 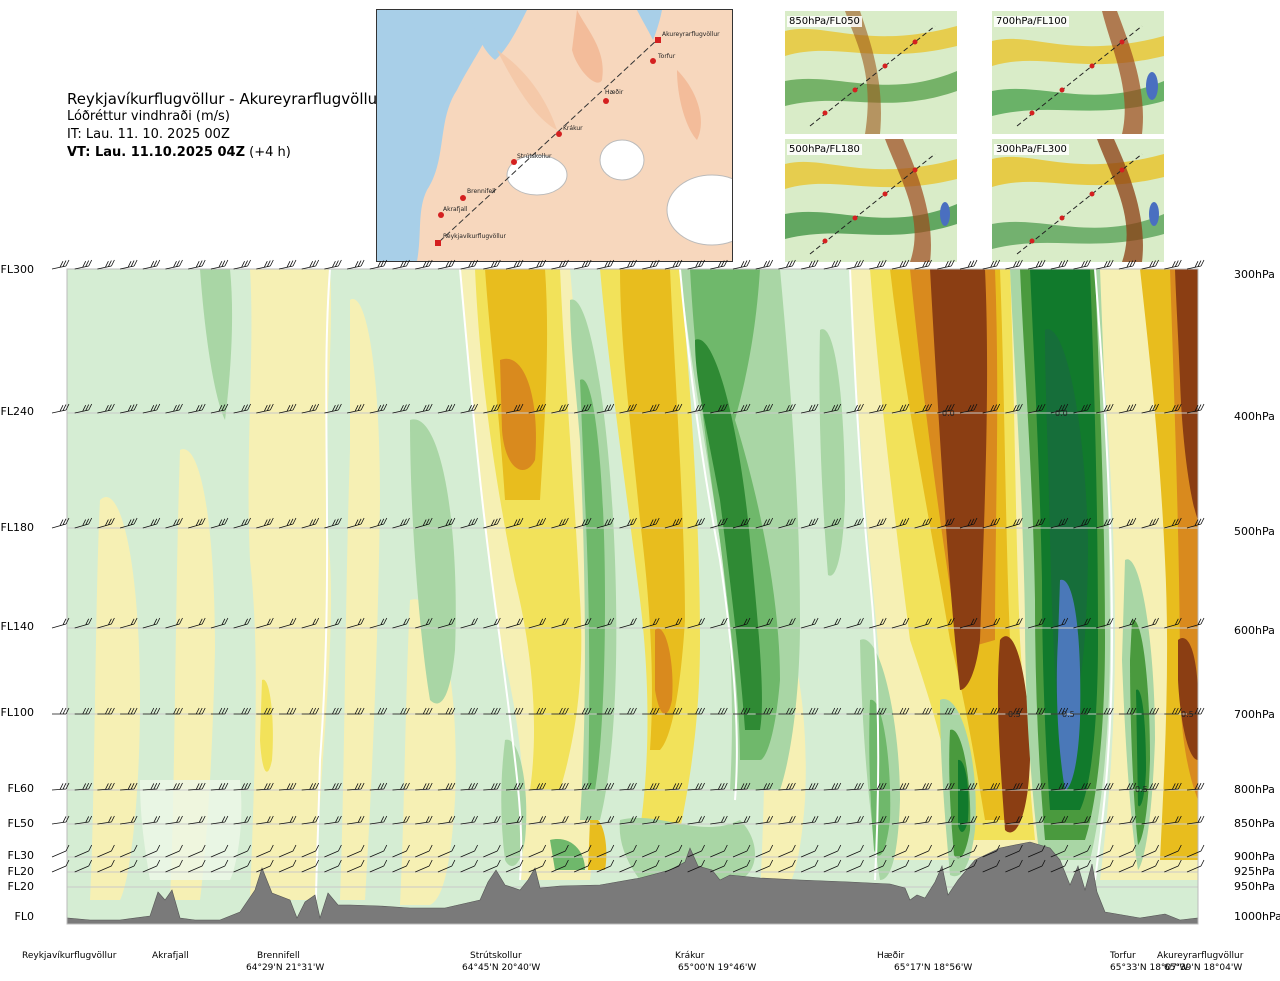 What do you see at coordinates (1078, 72) in the screenshot?
I see `thumbnail-700: 700hPa/FL100` at bounding box center [1078, 72].